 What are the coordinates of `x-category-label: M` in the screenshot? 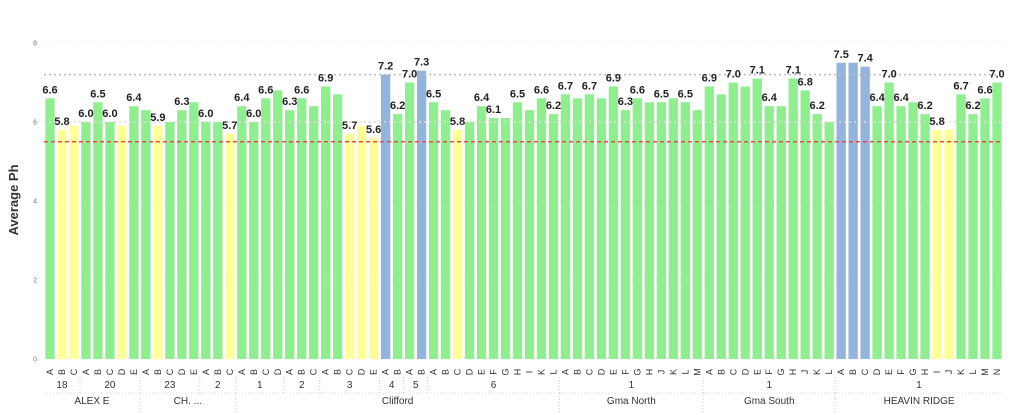 It's located at (985, 372).